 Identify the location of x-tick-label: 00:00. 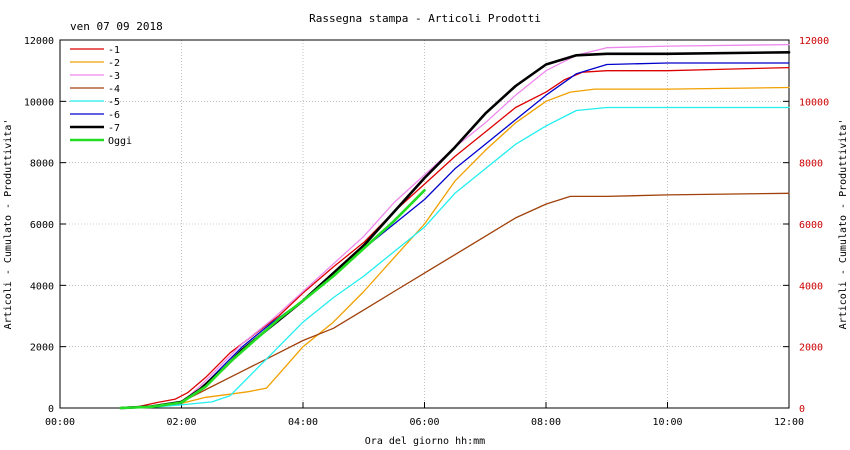
(60, 422).